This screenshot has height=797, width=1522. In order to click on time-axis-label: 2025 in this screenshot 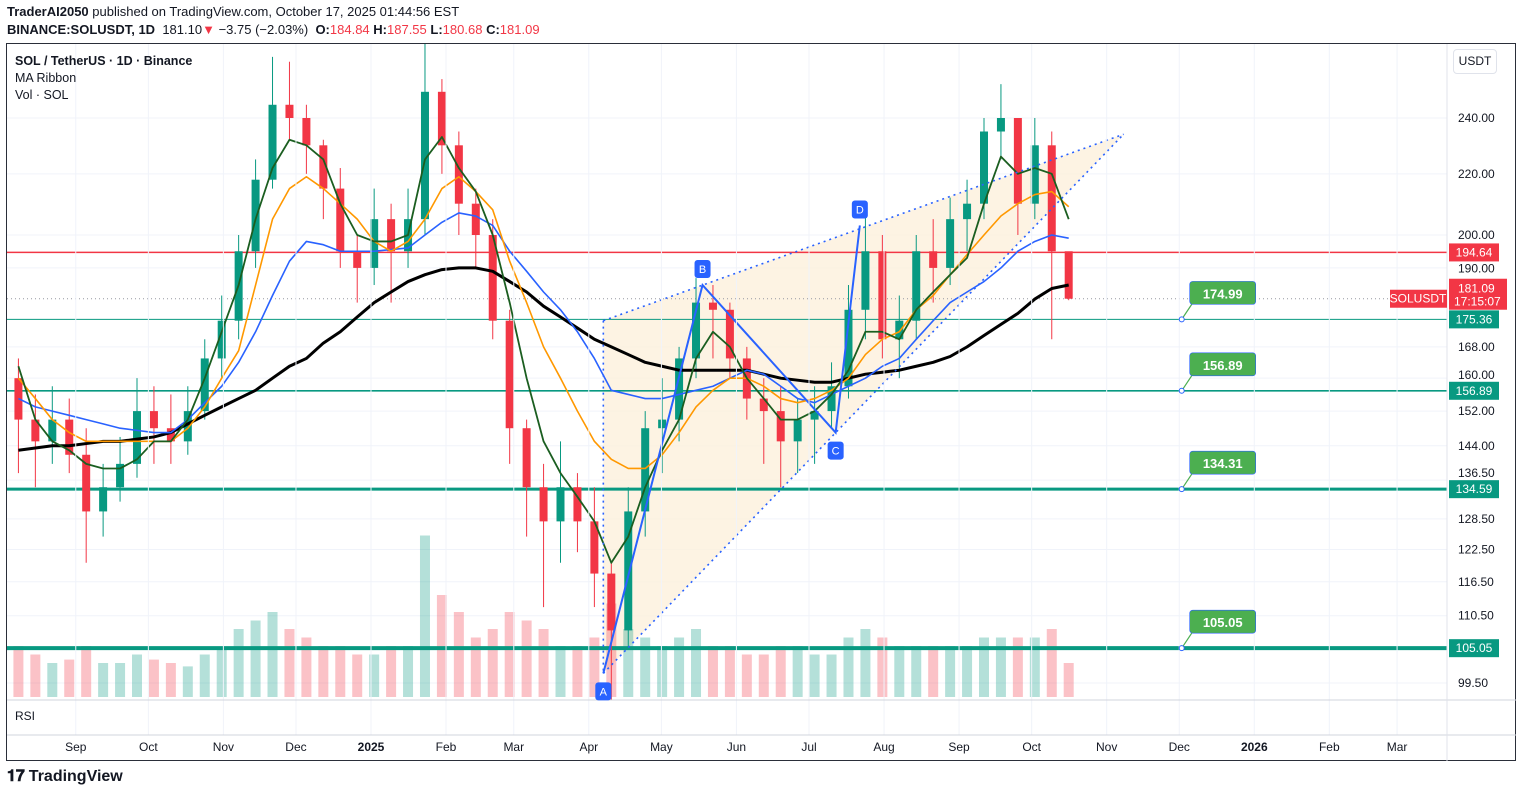, I will do `click(371, 747)`.